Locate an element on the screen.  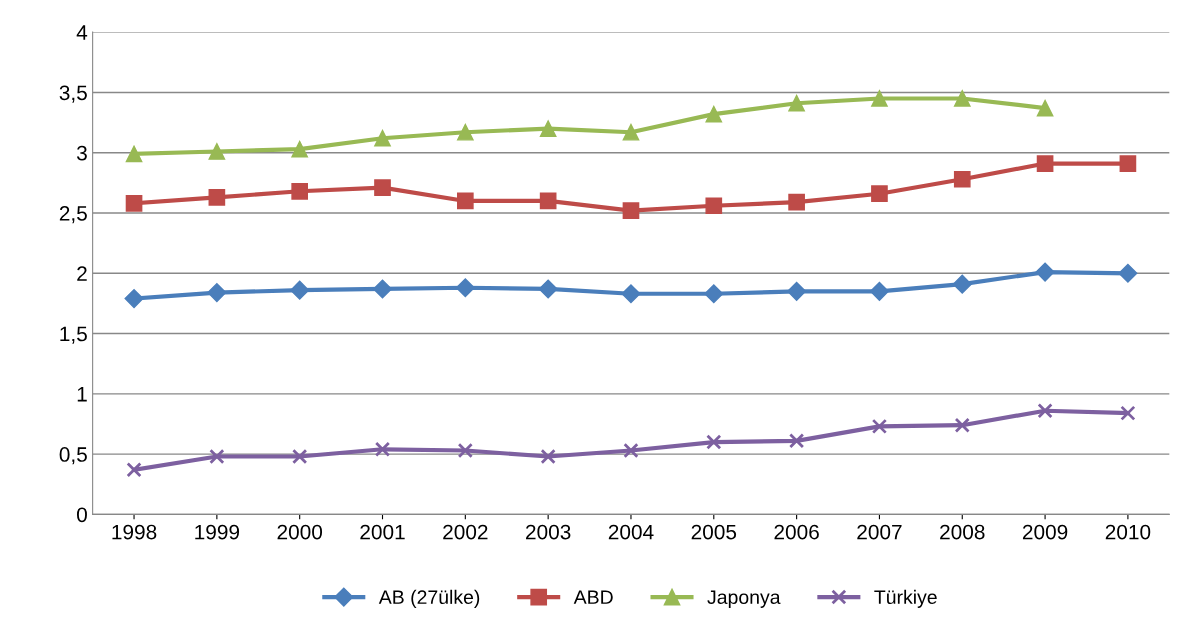
x-tick-label: 2005 is located at coordinates (714, 532).